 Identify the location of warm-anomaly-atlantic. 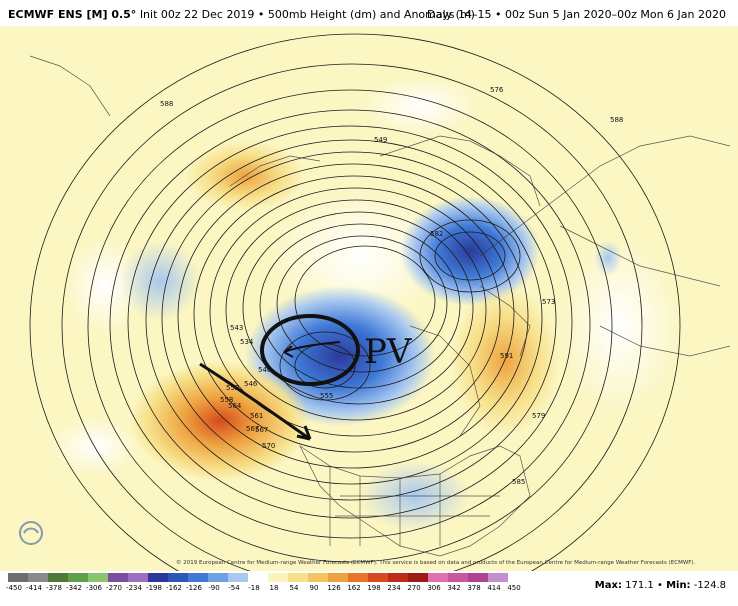
(505, 361).